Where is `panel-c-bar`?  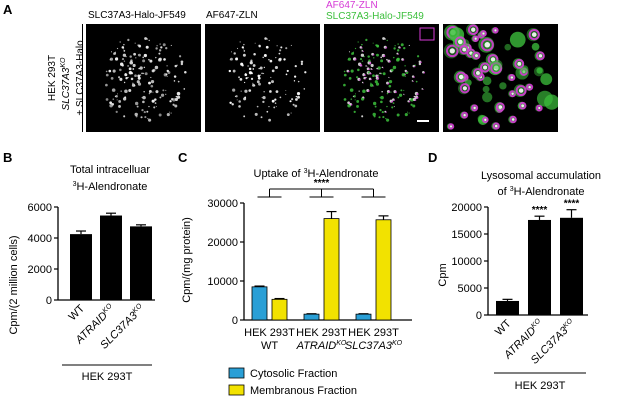
panel-c-bar is located at coordinates (279, 309).